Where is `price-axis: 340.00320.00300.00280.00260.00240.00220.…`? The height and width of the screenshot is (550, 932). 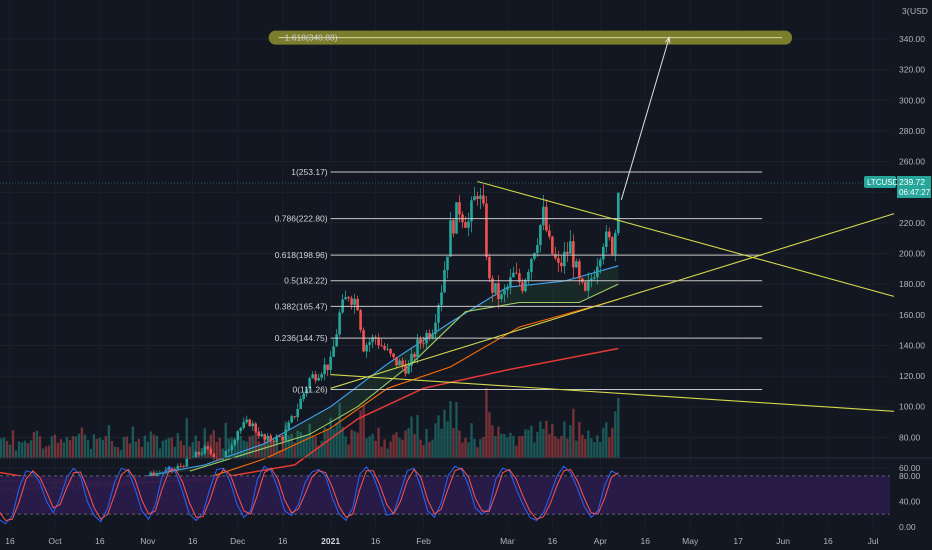
price-axis: 340.00320.00300.00280.00260.00240.00220.… is located at coordinates (912, 253).